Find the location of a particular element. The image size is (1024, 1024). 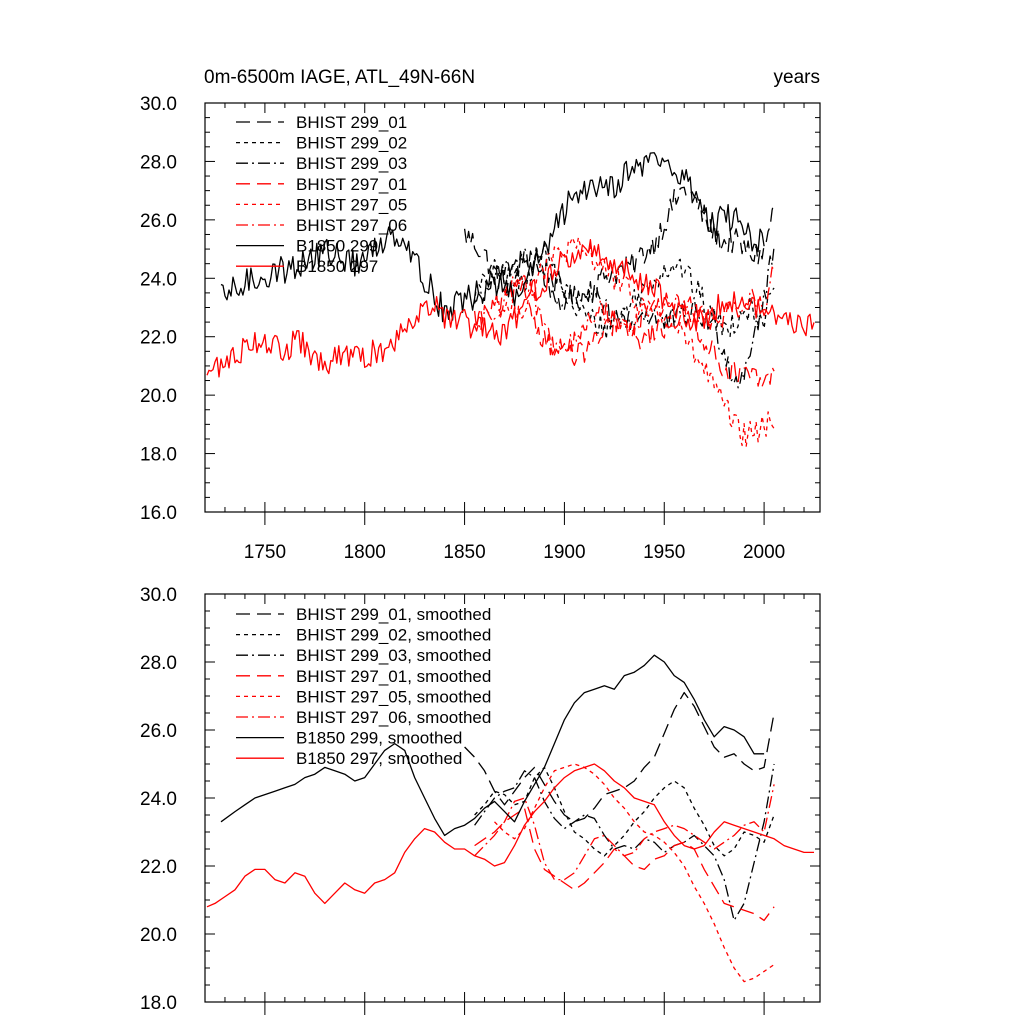

series-line-bhist-297-01-smoothed is located at coordinates (624, 864).